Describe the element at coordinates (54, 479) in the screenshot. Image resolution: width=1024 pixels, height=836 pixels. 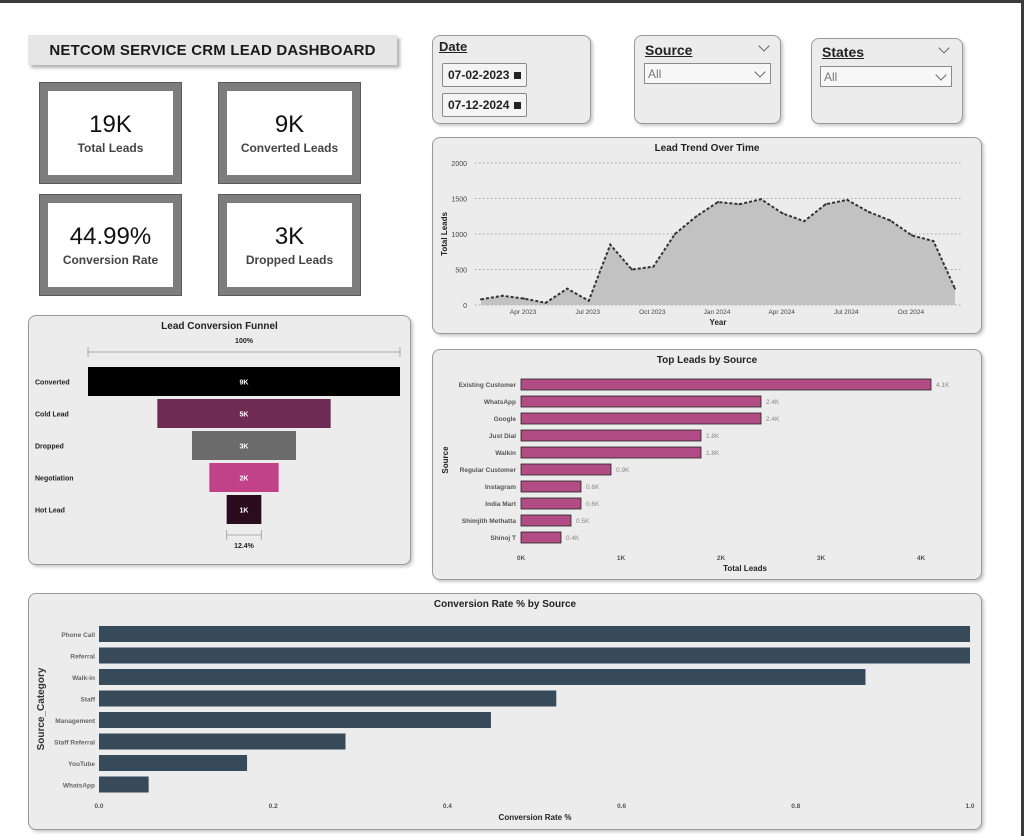
I see `funnel-category-label: Negotiation` at that location.